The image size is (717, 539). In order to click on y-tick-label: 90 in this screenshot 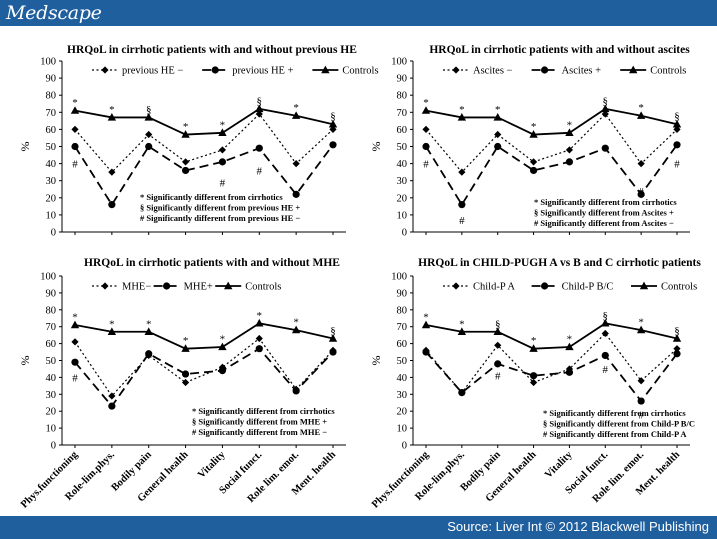, I will do `click(402, 293)`.